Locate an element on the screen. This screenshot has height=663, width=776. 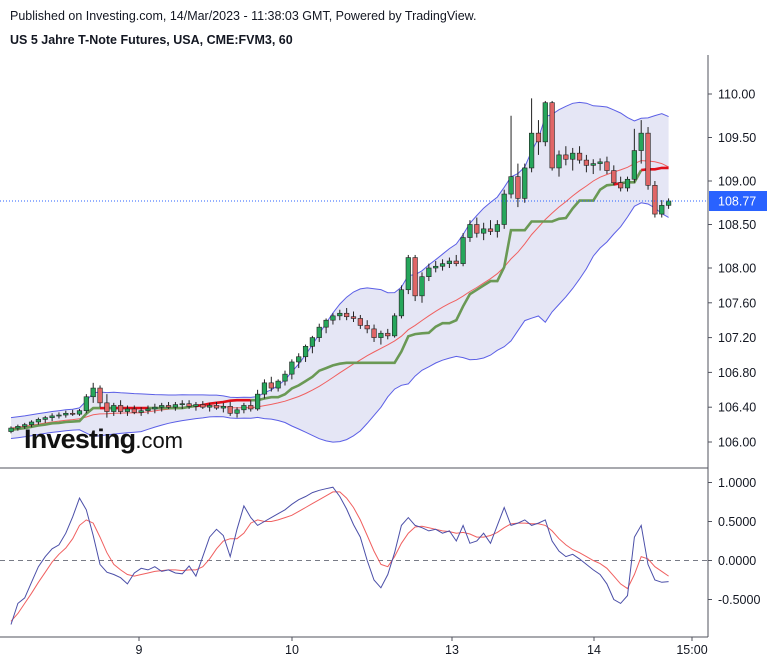
baseline-line is located at coordinates (631, 177).